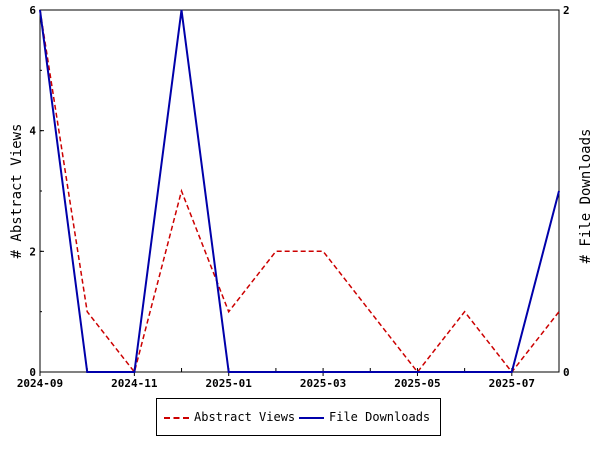  Describe the element at coordinates (566, 372) in the screenshot. I see `y-tick-label-right: 0` at that location.